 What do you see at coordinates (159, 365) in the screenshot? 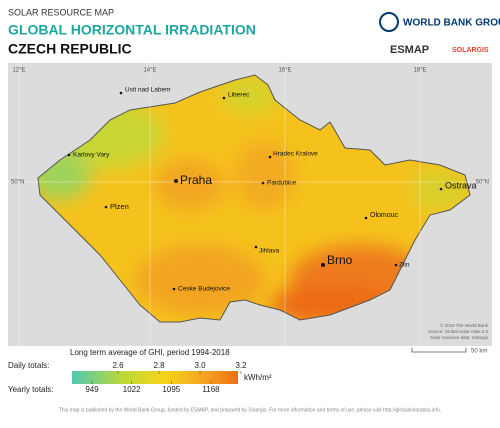
I see `tick-label: 2.8` at bounding box center [159, 365].